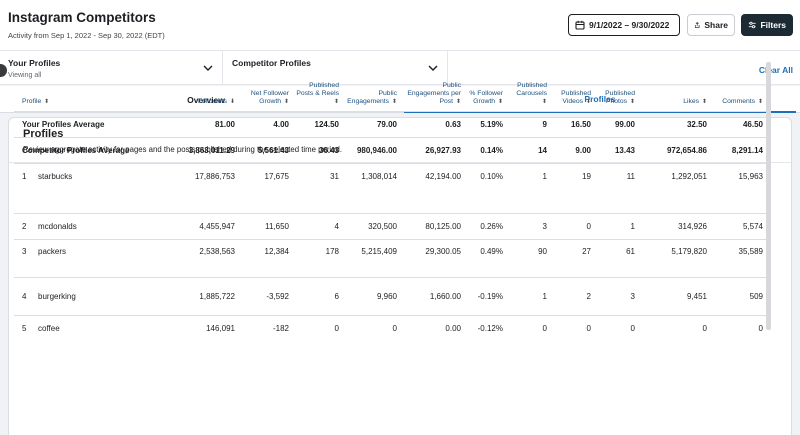 Image resolution: width=800 pixels, height=435 pixels. What do you see at coordinates (372, 97) in the screenshot?
I see `column-header-public-engagements: Public Engagements ⬍` at bounding box center [372, 97].